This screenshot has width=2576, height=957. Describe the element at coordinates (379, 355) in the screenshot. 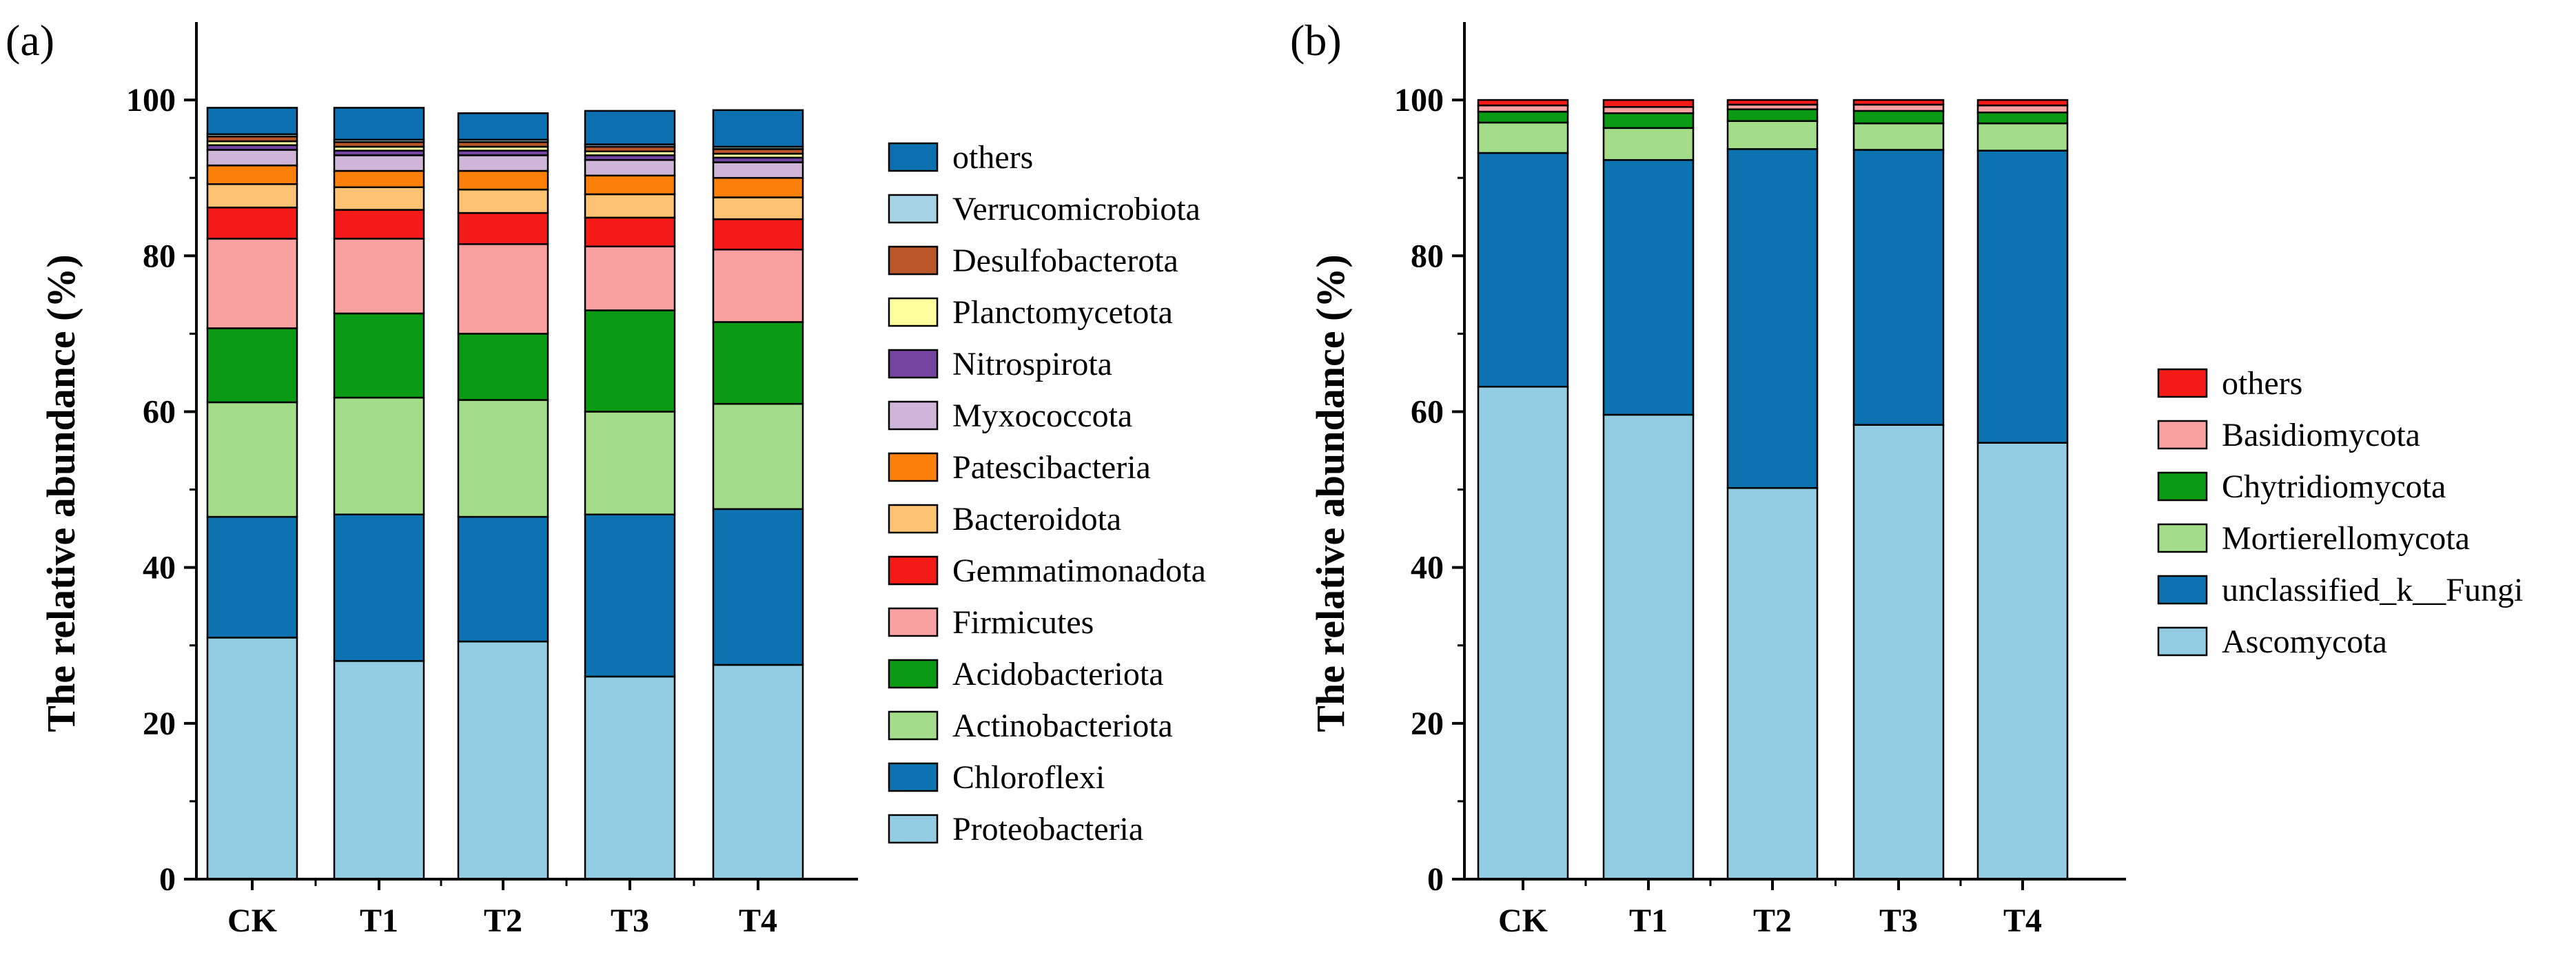

I see `bar-segment-a-t1-acidobacteriota` at that location.